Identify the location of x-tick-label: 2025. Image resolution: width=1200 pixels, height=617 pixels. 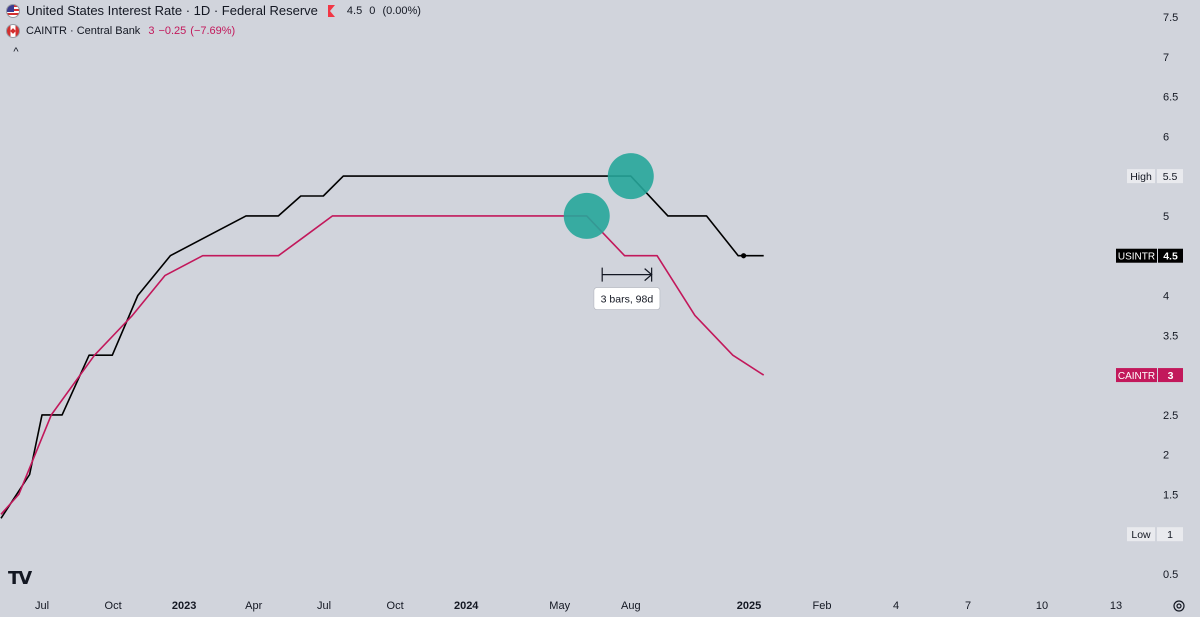
(749, 606).